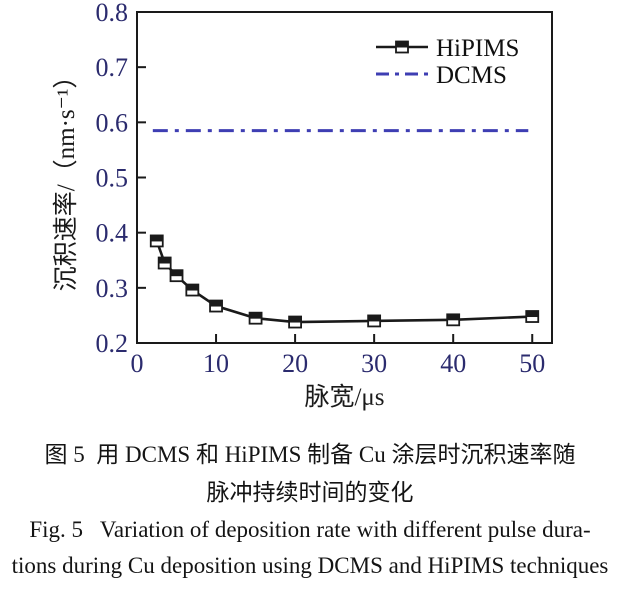 The image size is (620, 596). What do you see at coordinates (471, 75) in the screenshot?
I see `legend-label-dcms: DCMS` at bounding box center [471, 75].